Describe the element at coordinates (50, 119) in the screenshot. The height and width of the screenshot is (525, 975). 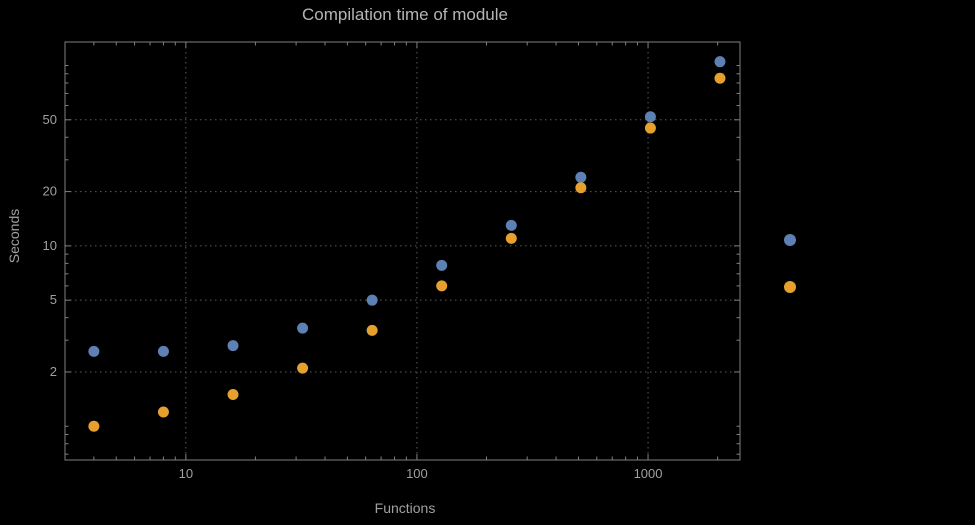
I see `y-tick-label: 50` at that location.